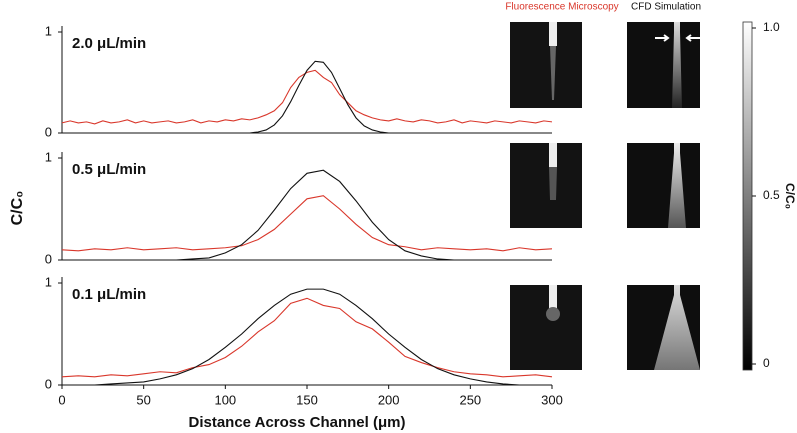 The width and height of the screenshot is (797, 433). I want to click on colorbar-tick-label: 0, so click(766, 363).